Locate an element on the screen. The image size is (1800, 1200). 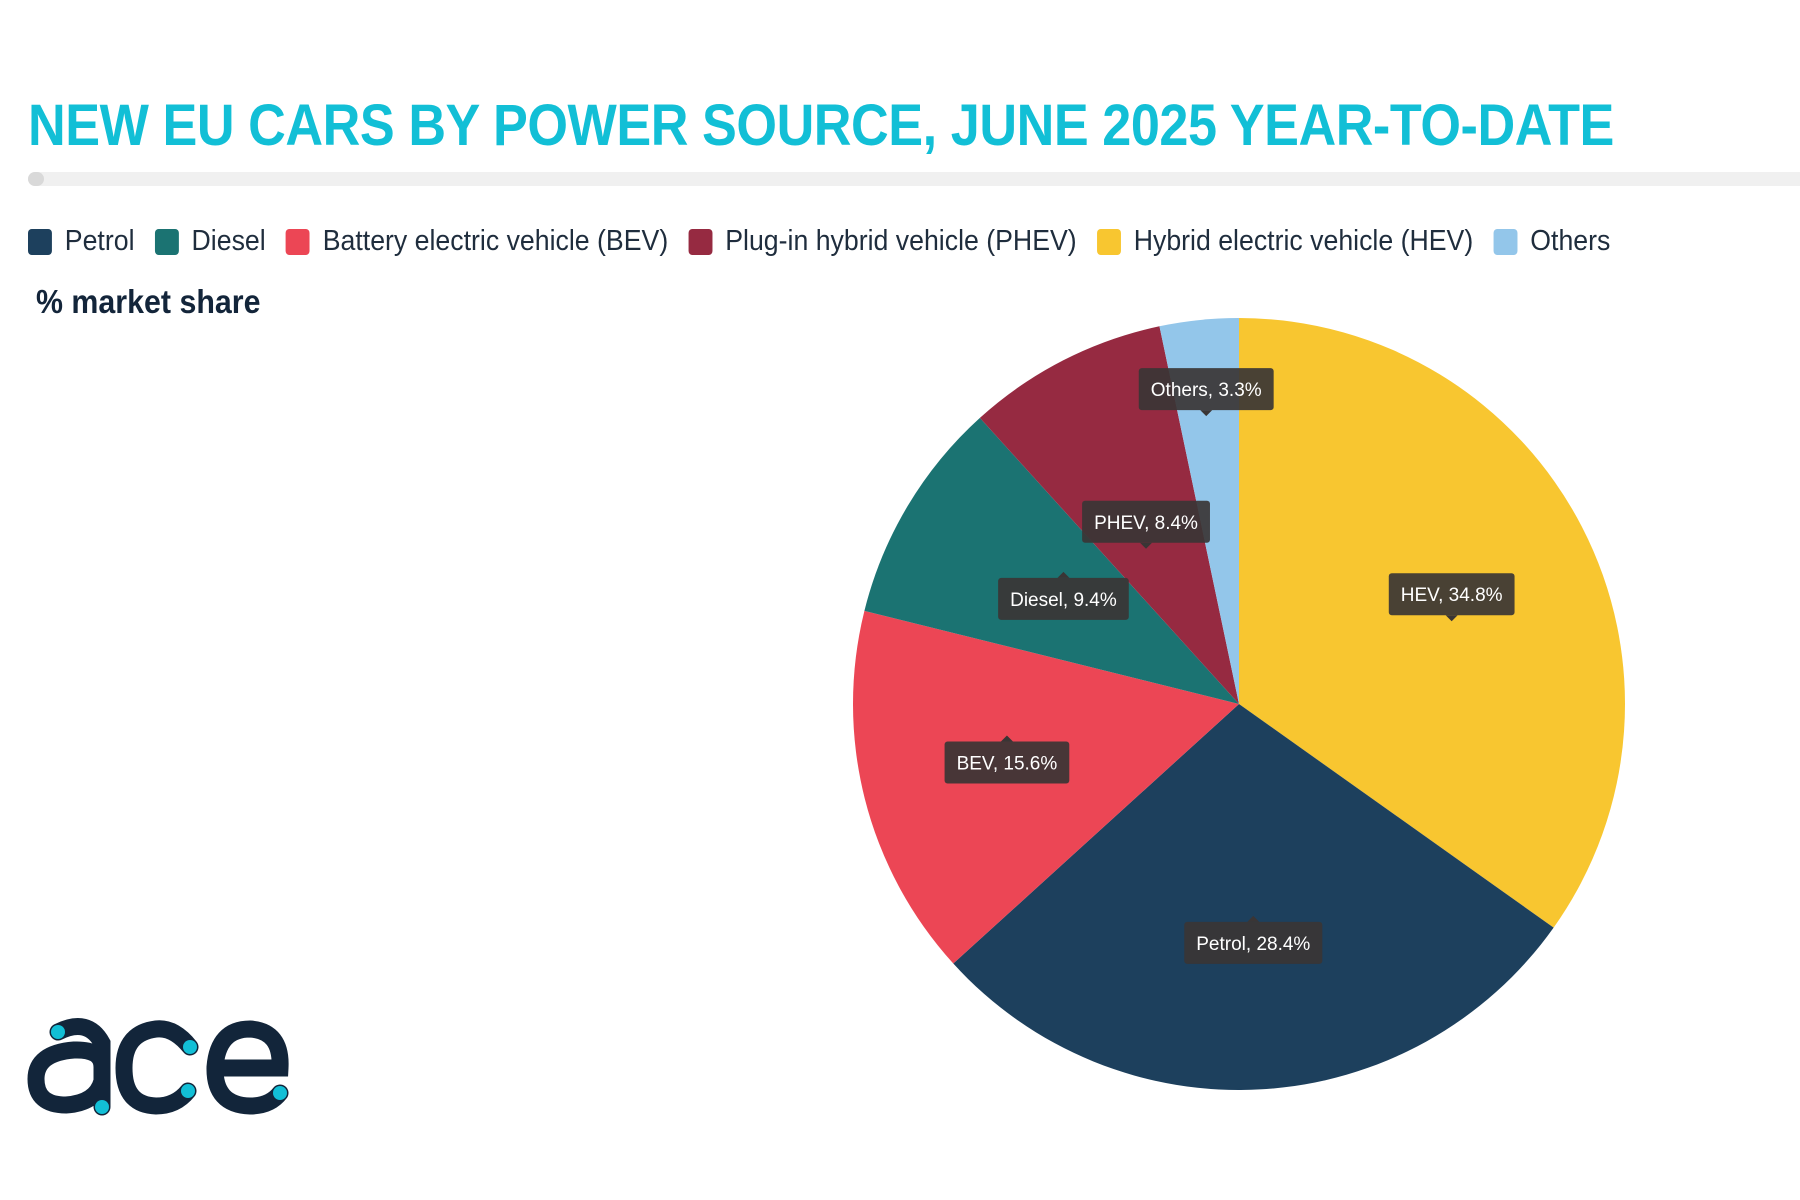
legend-label-bev: Battery electric vehicle (BEV) is located at coordinates (495, 241).